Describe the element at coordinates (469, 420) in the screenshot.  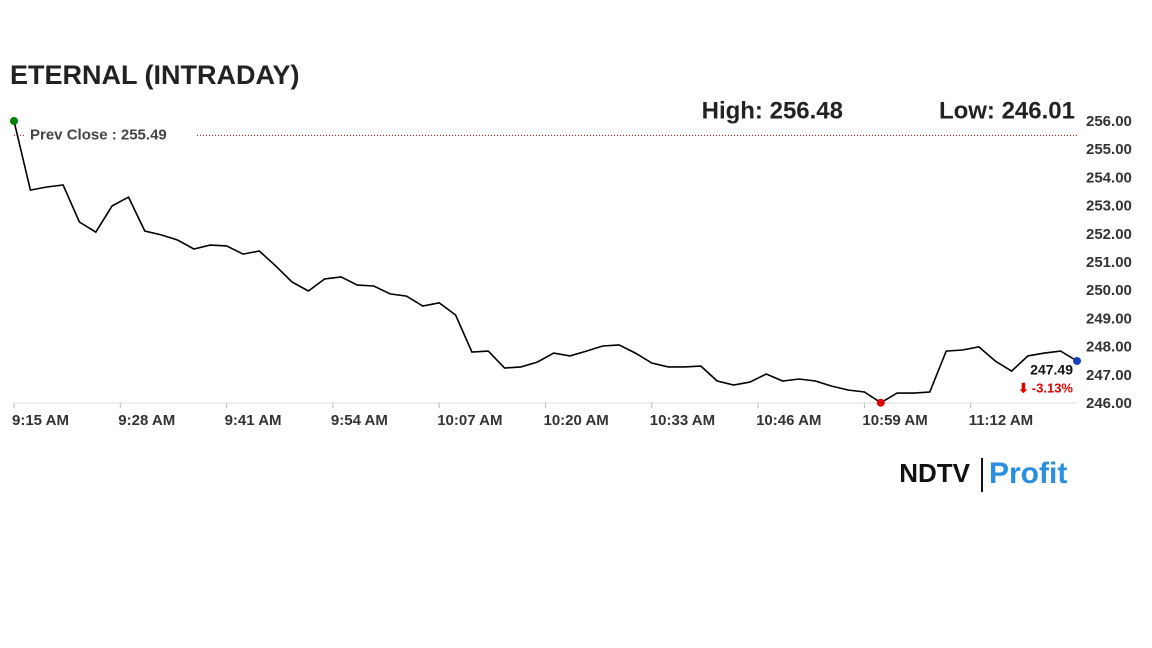
I see `x-tick-label: 10:07 AM` at that location.